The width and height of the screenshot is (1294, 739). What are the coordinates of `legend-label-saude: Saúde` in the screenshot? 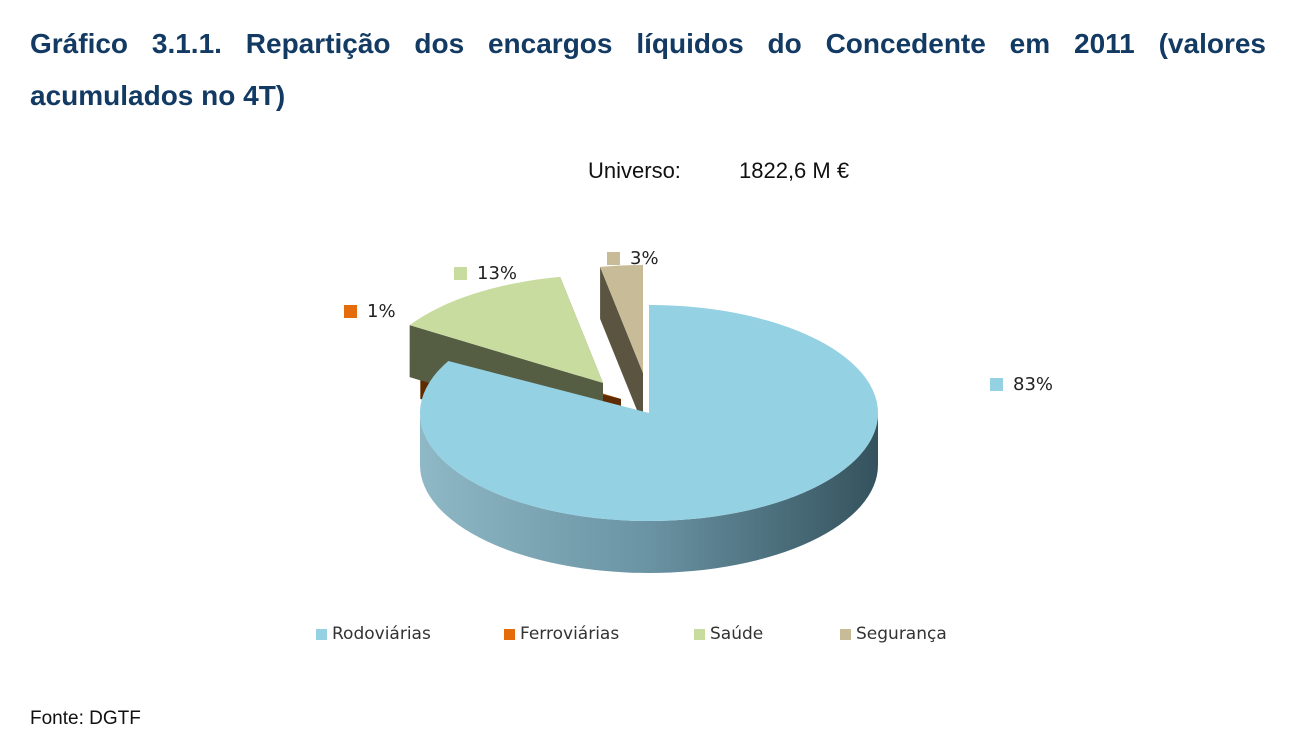 It's located at (737, 634).